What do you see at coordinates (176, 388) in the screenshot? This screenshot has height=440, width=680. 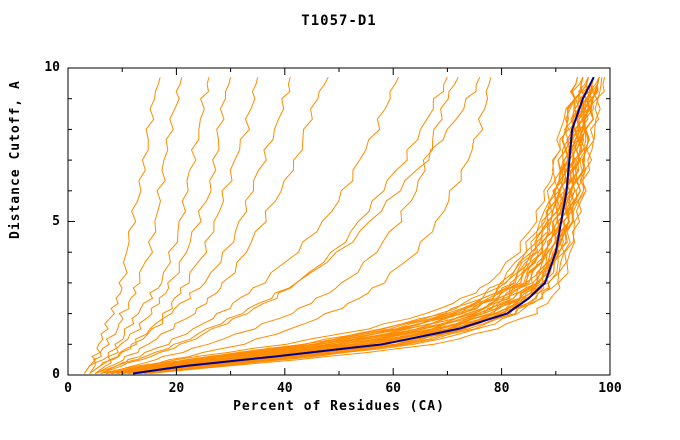 I see `x-tick-label: 20` at bounding box center [176, 388].